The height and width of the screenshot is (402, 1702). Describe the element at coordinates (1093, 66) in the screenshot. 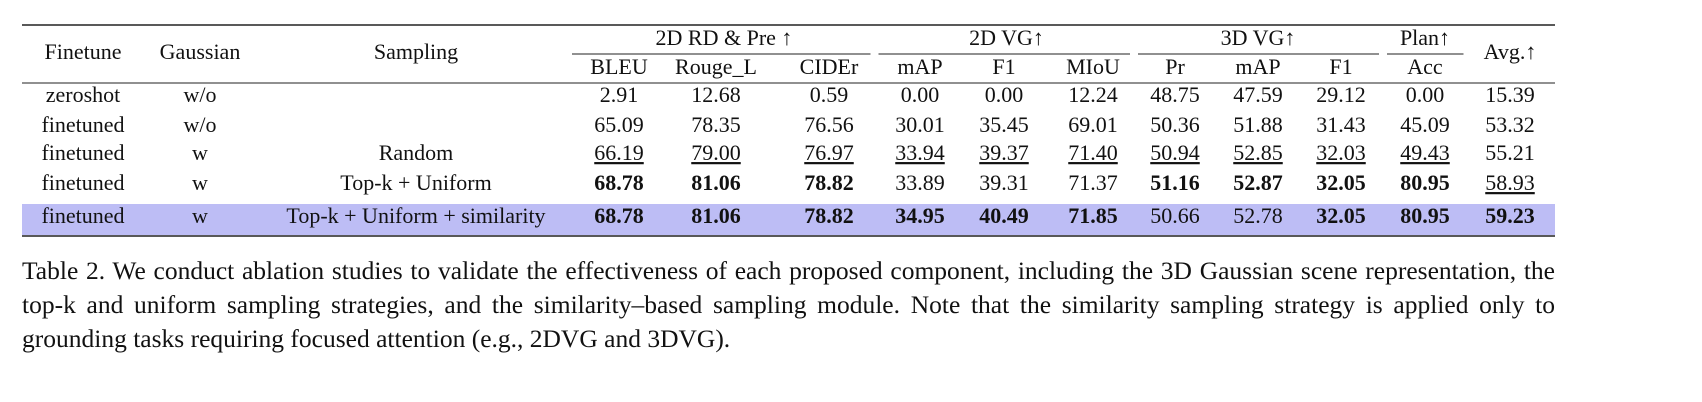

I see `sub-header: MIoU` at that location.